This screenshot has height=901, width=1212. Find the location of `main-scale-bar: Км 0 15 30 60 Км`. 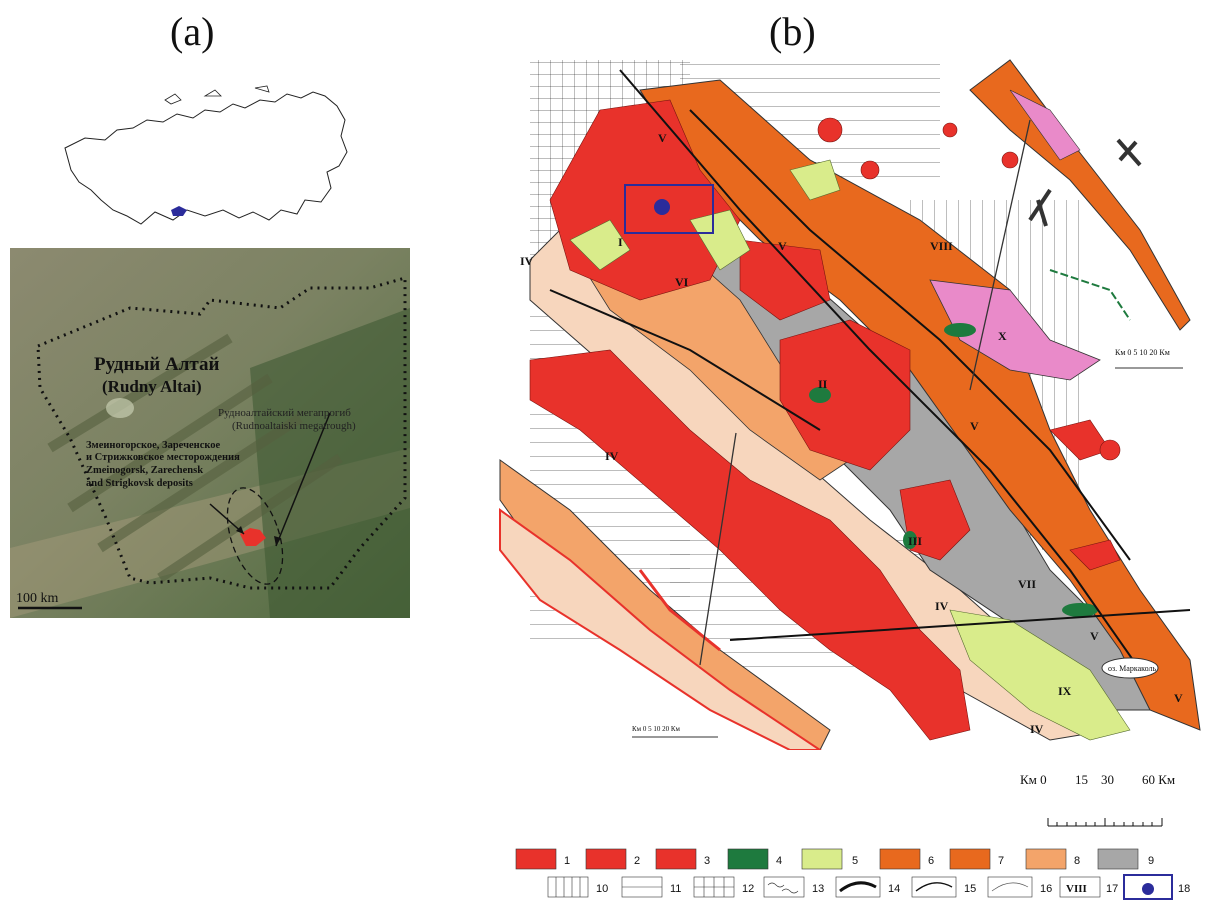

main-scale-bar: Км 0 15 30 60 Км is located at coordinates (1097, 799).